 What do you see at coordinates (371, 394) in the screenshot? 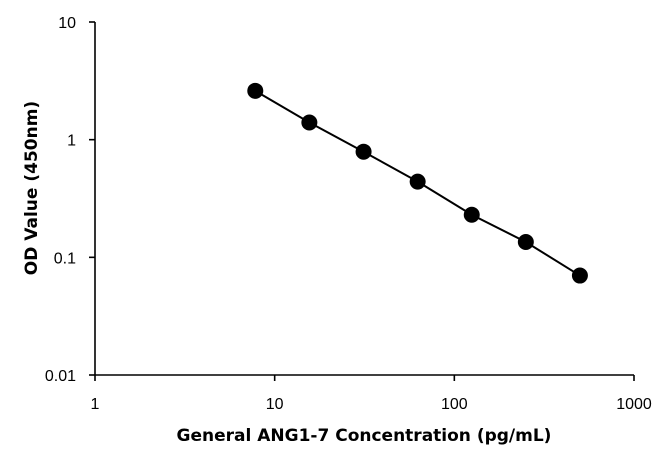
I see `x-axis-ticks: 1 10 100 1000` at bounding box center [371, 394].